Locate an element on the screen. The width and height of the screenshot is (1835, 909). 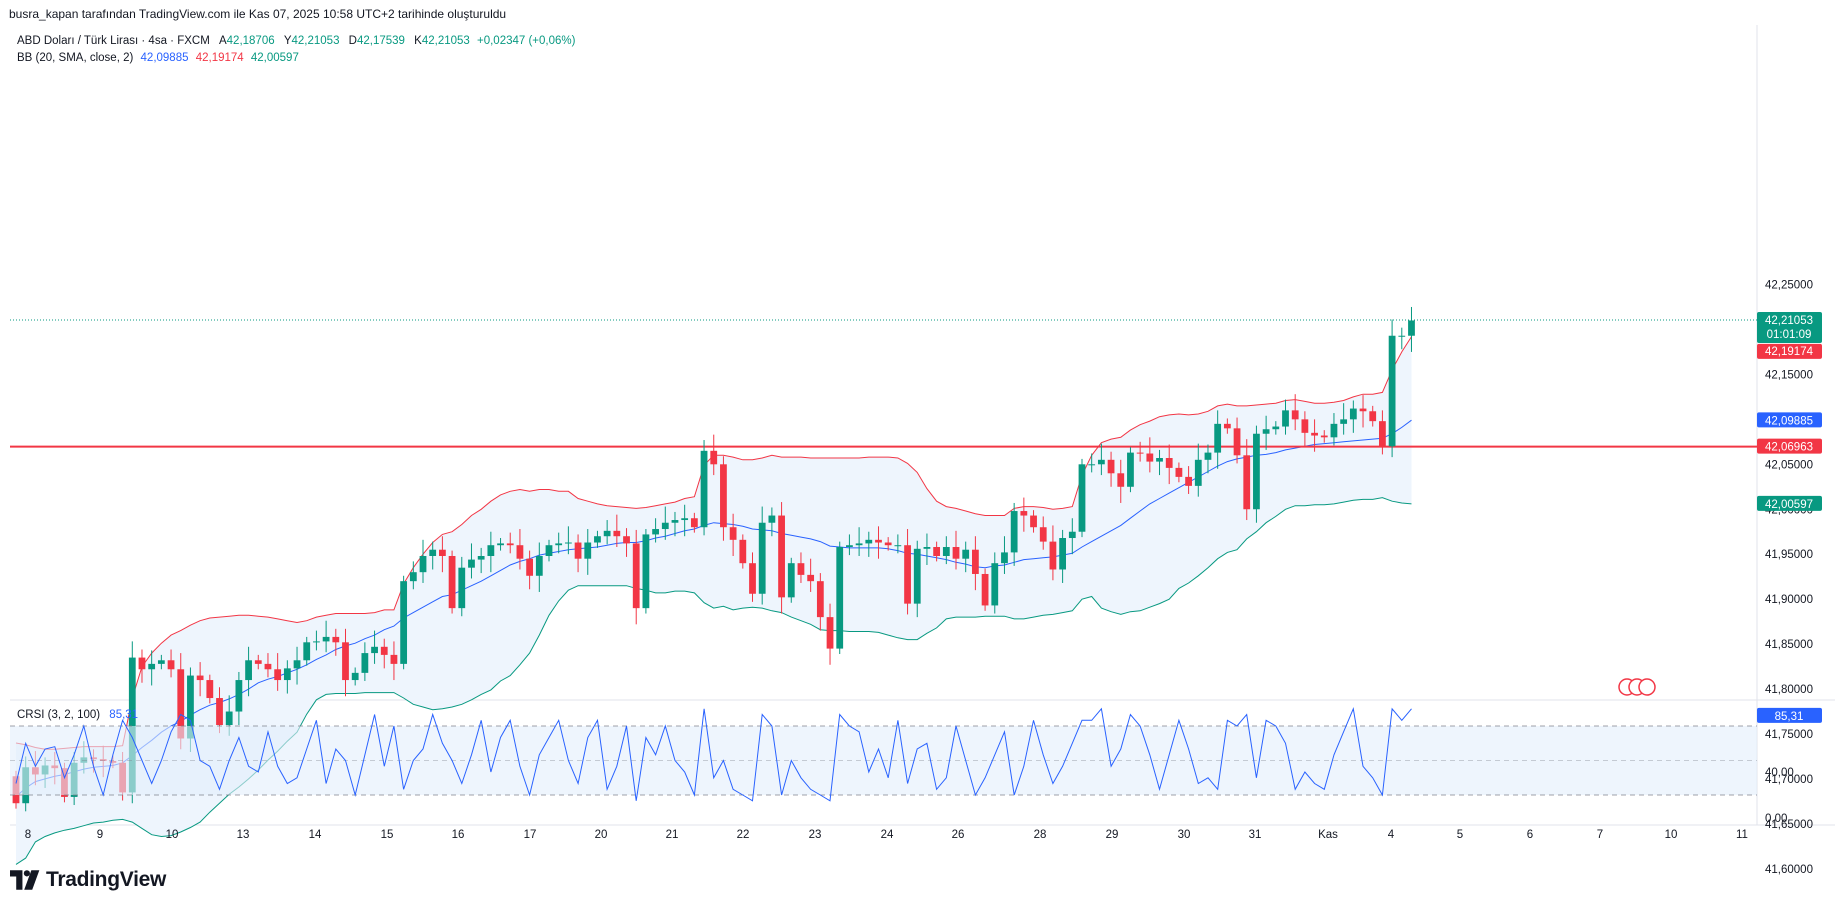
bb-basis-badge is located at coordinates (1789, 420).